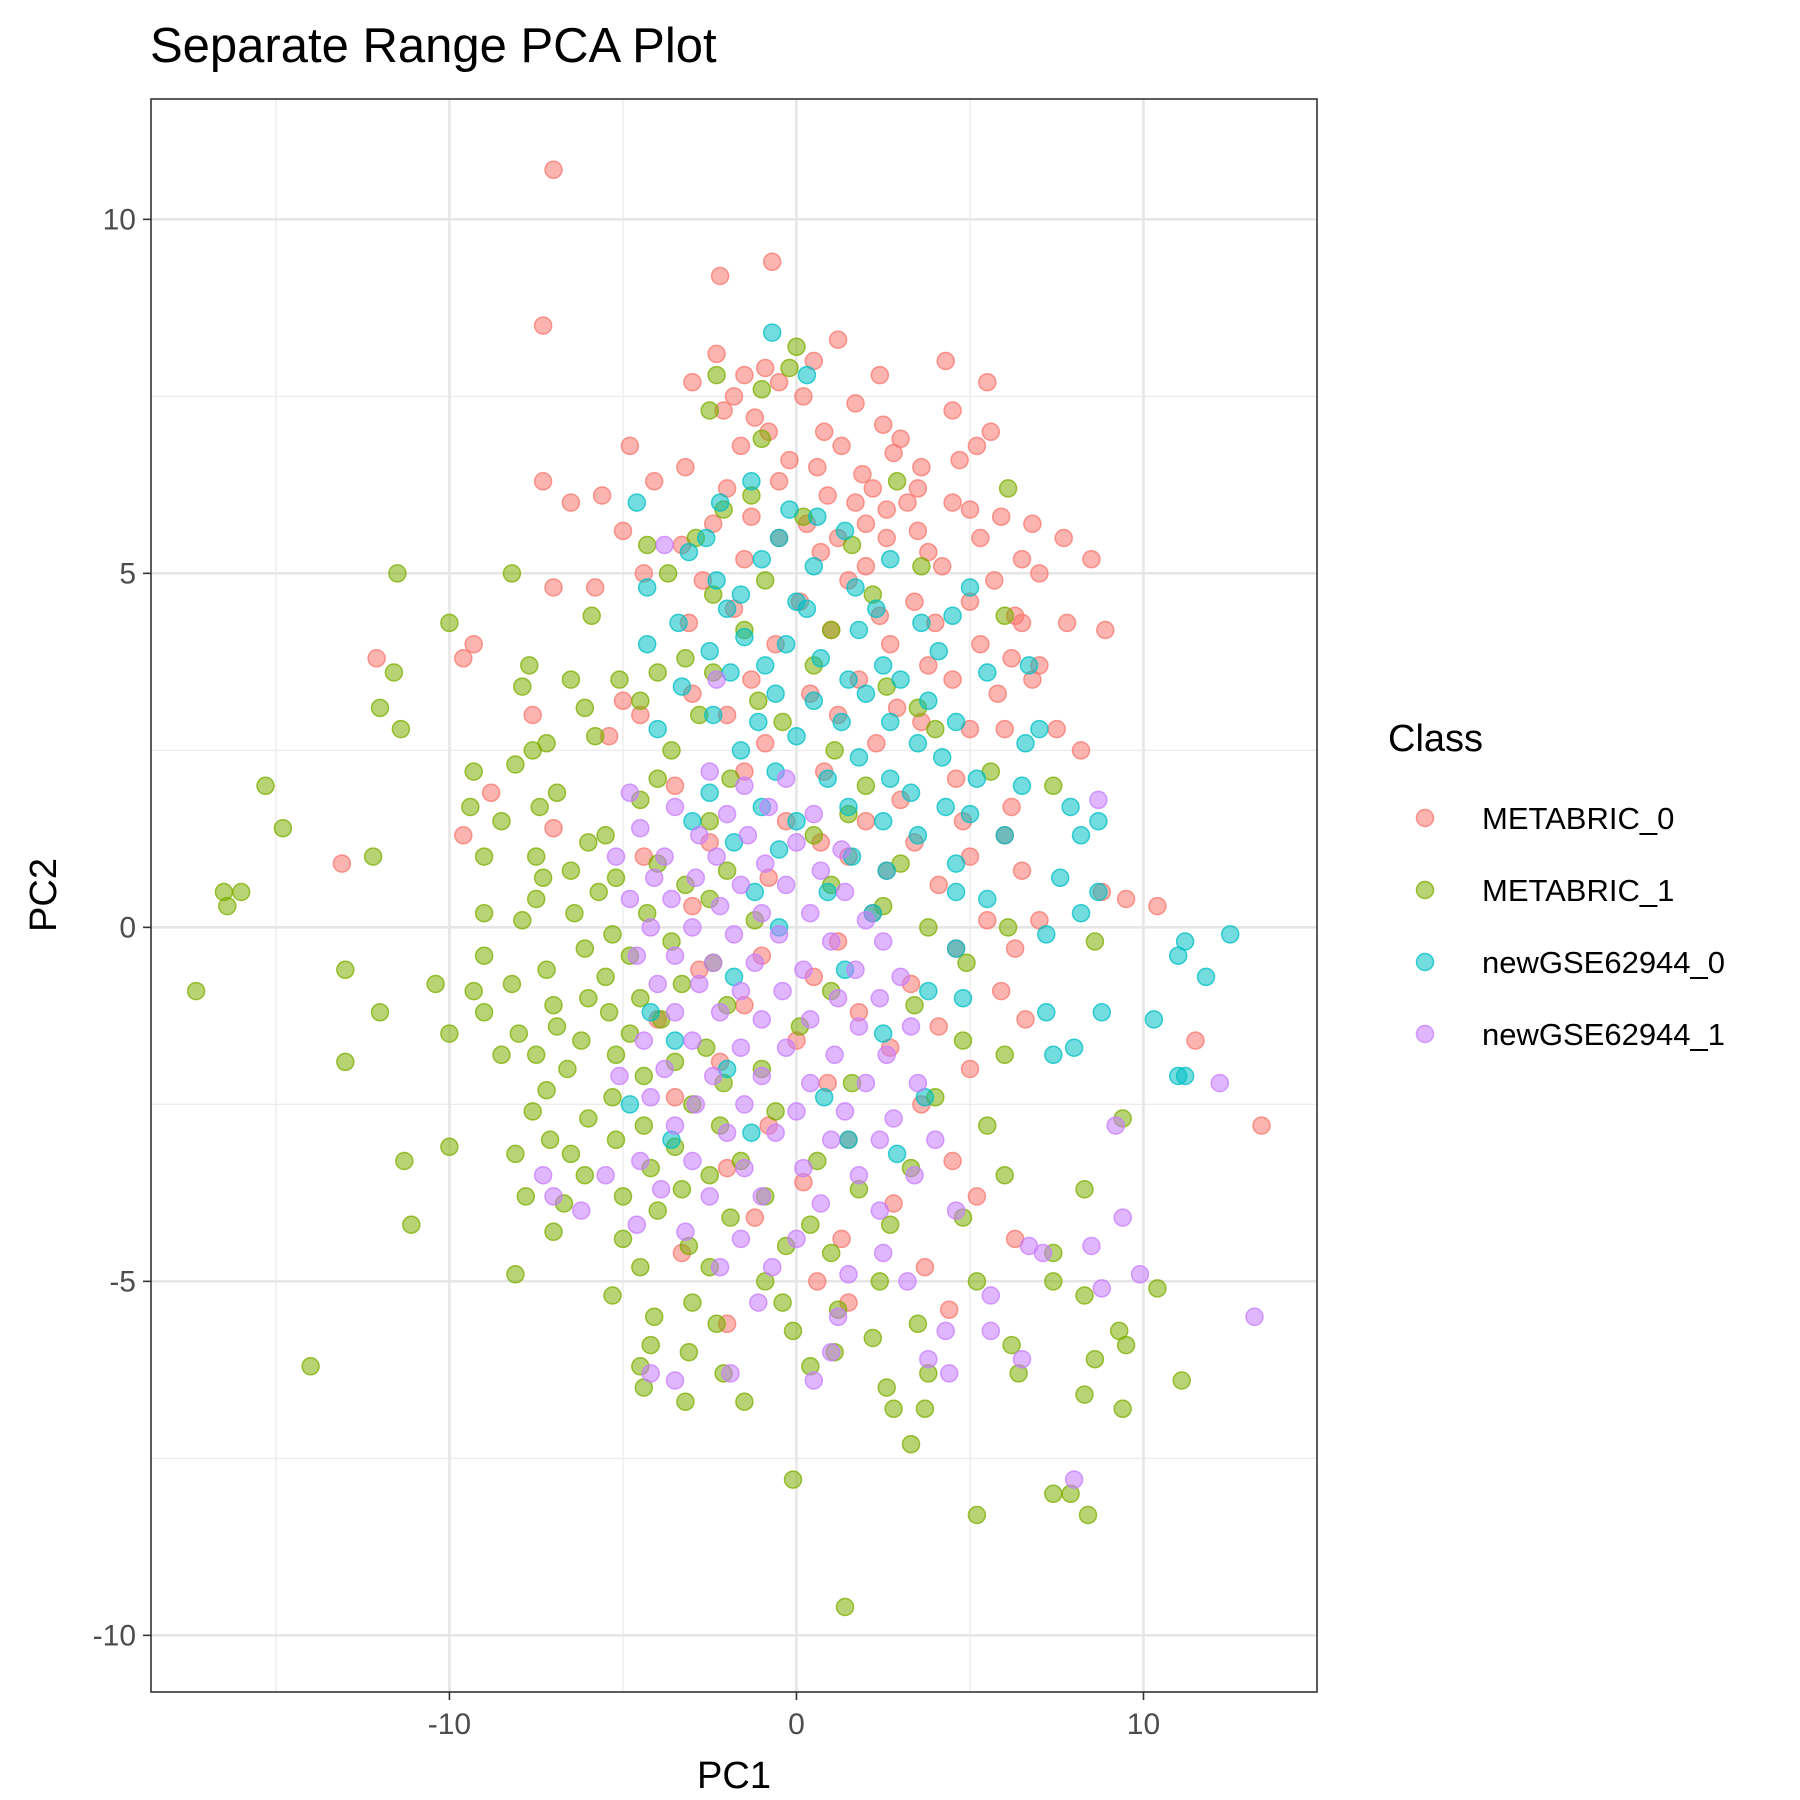  What do you see at coordinates (1425, 1034) in the screenshot?
I see `legend-key` at bounding box center [1425, 1034].